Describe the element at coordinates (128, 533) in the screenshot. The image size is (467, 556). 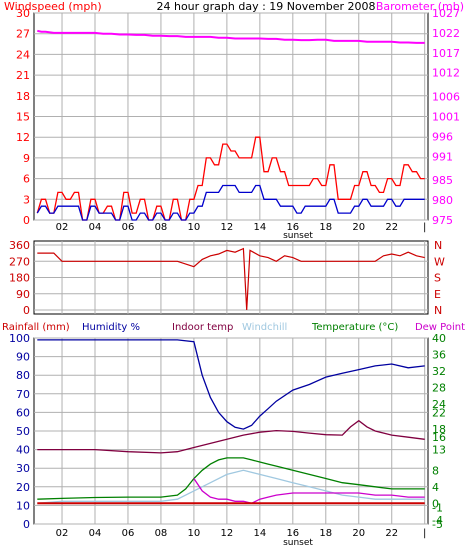
I see `temp-x-tick-06: 06` at that location.